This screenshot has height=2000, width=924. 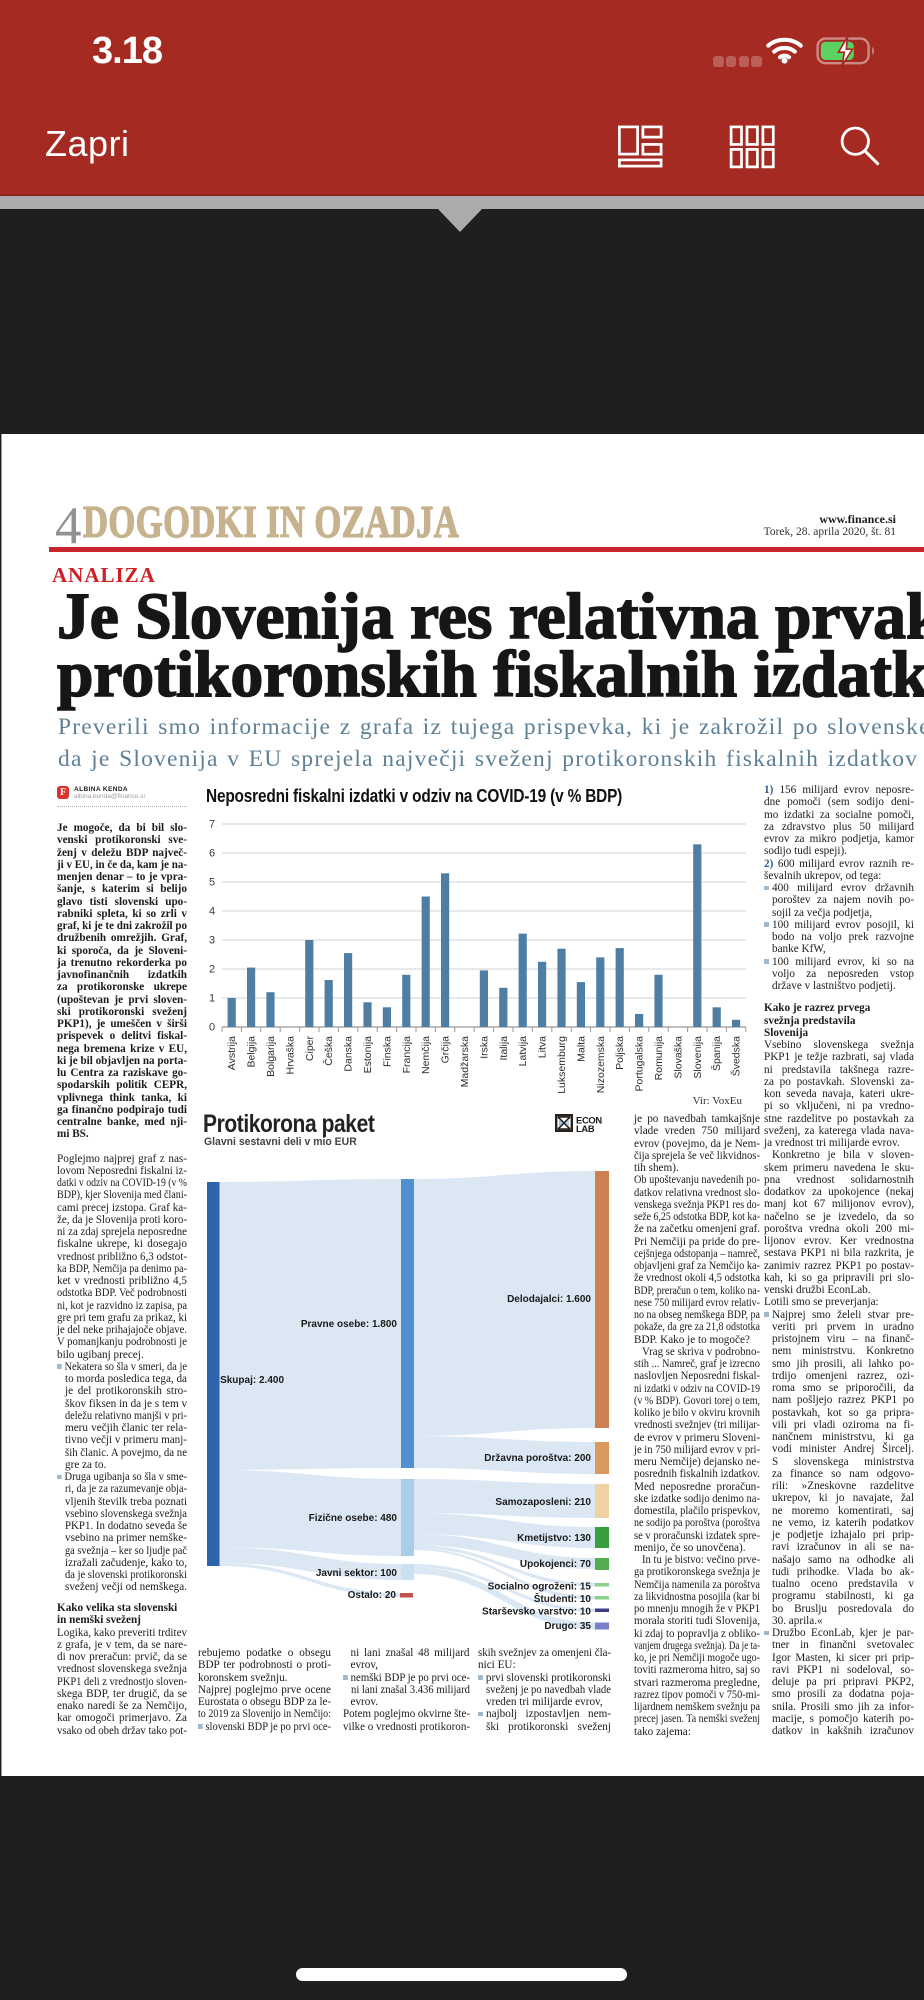 What do you see at coordinates (620, 1053) in the screenshot?
I see `svg-text: Poljska` at bounding box center [620, 1053].